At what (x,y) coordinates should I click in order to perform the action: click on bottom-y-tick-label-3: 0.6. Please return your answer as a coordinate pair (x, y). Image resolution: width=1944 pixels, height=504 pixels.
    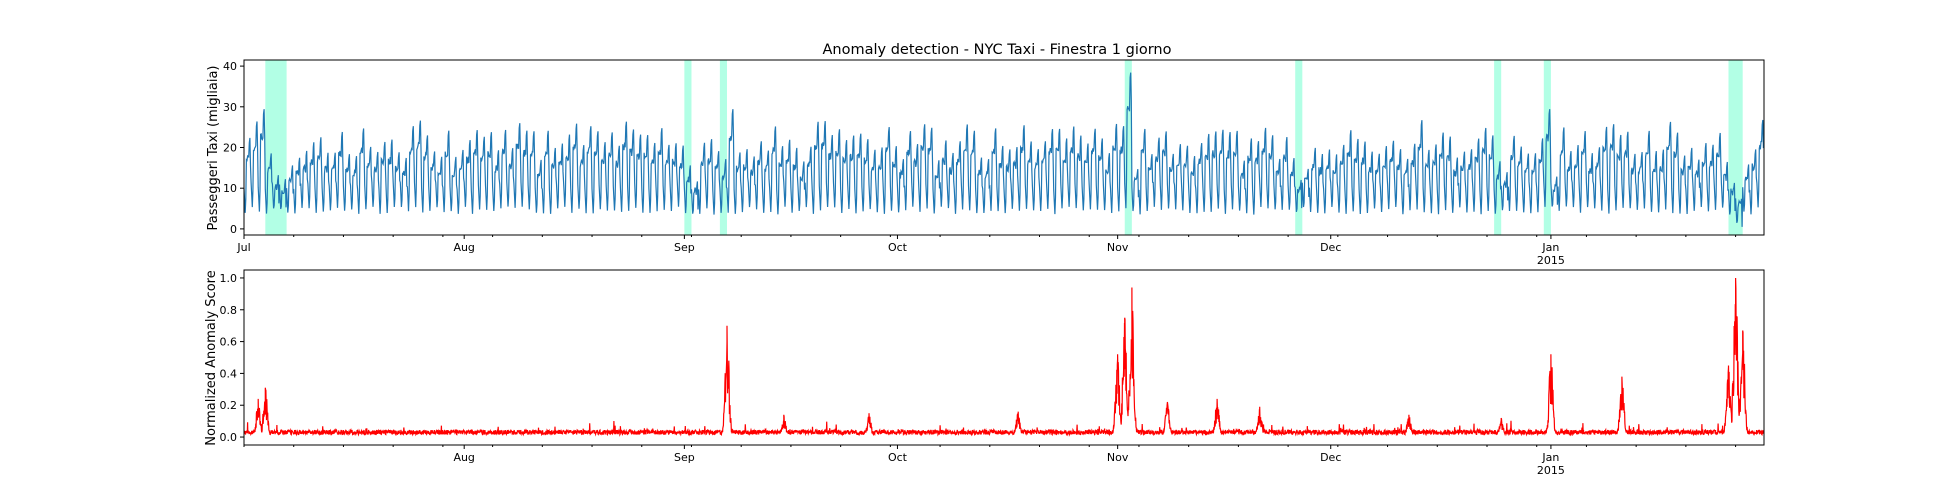
    Looking at the image, I should click on (229, 342).